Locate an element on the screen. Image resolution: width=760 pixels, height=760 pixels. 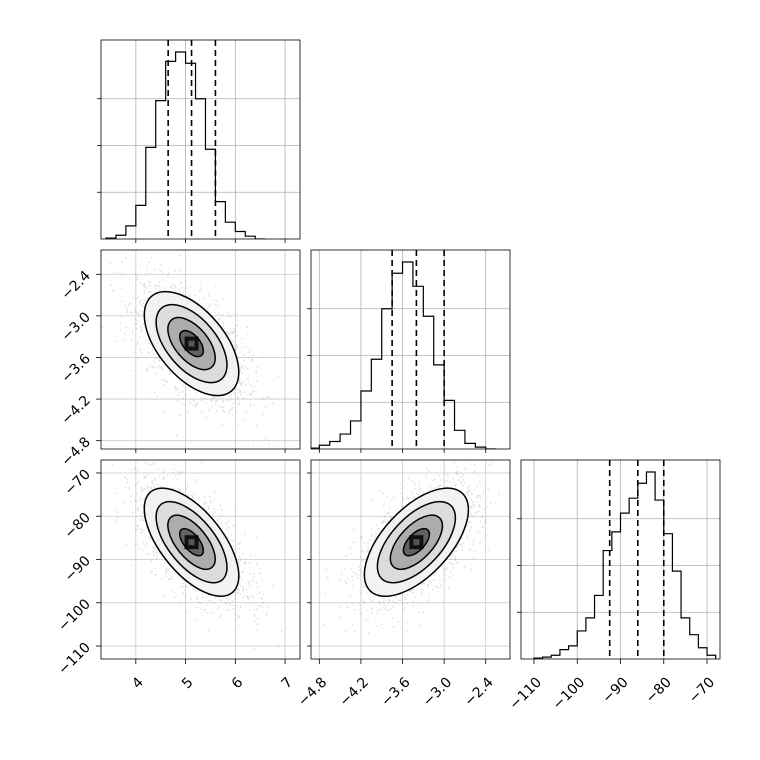
x-tick-label: −3.0 is located at coordinates (437, 691).